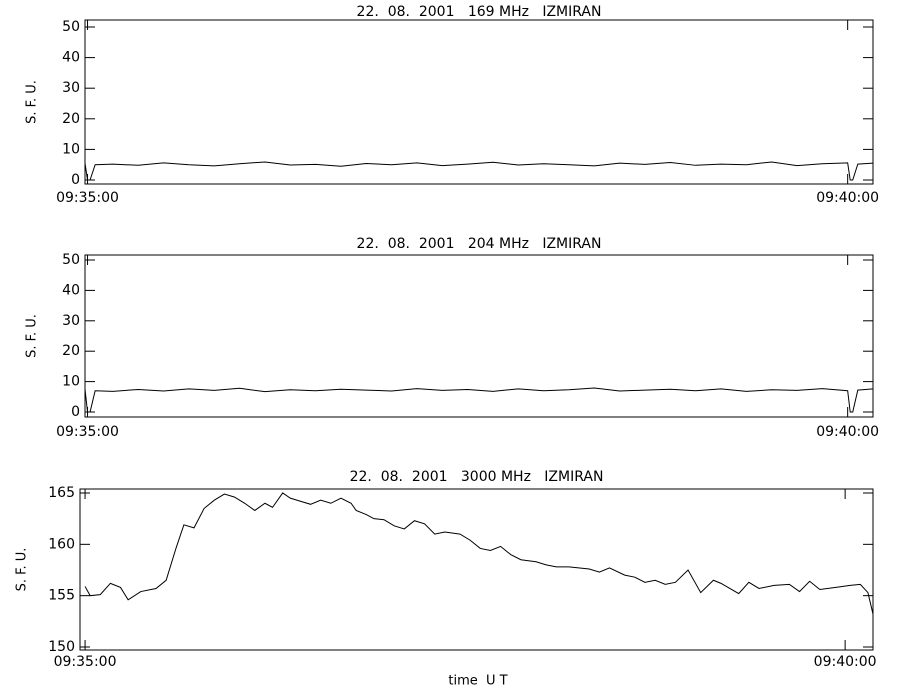 The width and height of the screenshot is (900, 700). What do you see at coordinates (477, 681) in the screenshot?
I see `x-axis-label: time U T` at bounding box center [477, 681].